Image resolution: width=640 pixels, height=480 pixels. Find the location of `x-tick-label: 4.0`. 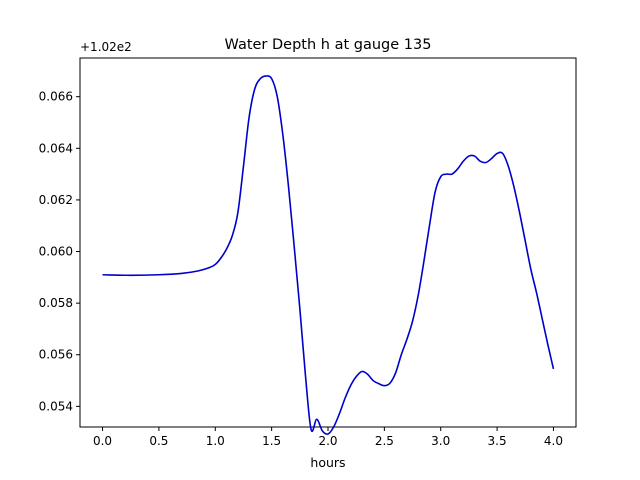

x-tick-label: 4.0 is located at coordinates (553, 441).